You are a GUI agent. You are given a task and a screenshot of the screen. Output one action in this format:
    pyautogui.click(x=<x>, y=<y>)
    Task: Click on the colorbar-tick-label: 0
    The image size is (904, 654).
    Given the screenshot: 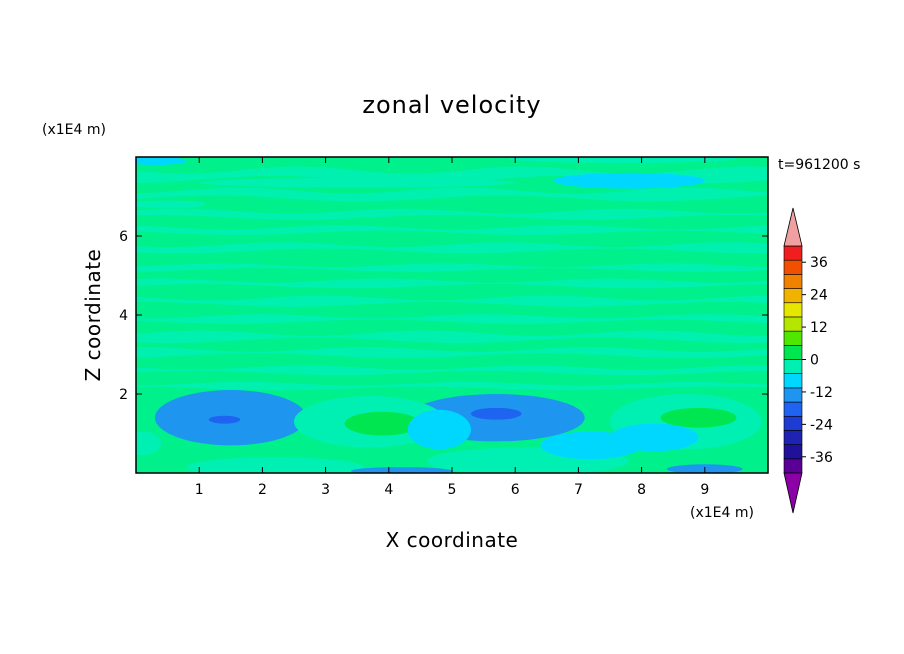 What is the action you would take?
    pyautogui.click(x=814, y=361)
    